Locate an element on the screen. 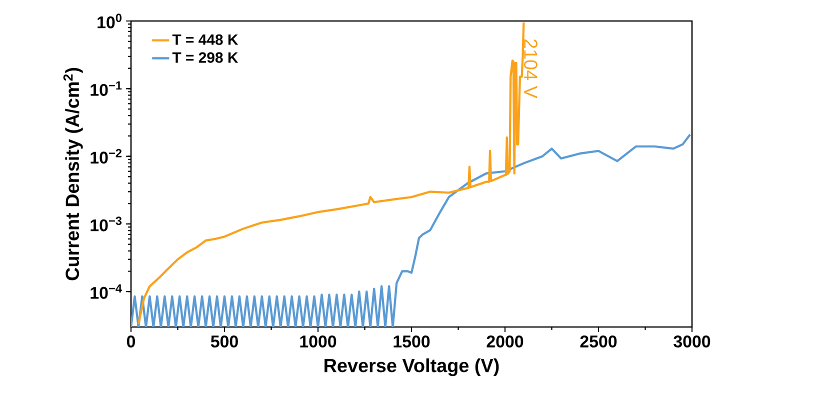 The height and width of the screenshot is (397, 828). y-tick-label: 10$^{−4}$ is located at coordinates (106, 291).